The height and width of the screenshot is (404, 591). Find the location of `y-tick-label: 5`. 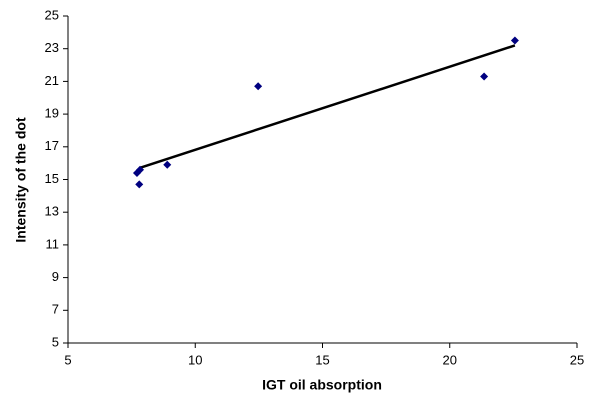

y-tick-label: 5 is located at coordinates (55, 341).